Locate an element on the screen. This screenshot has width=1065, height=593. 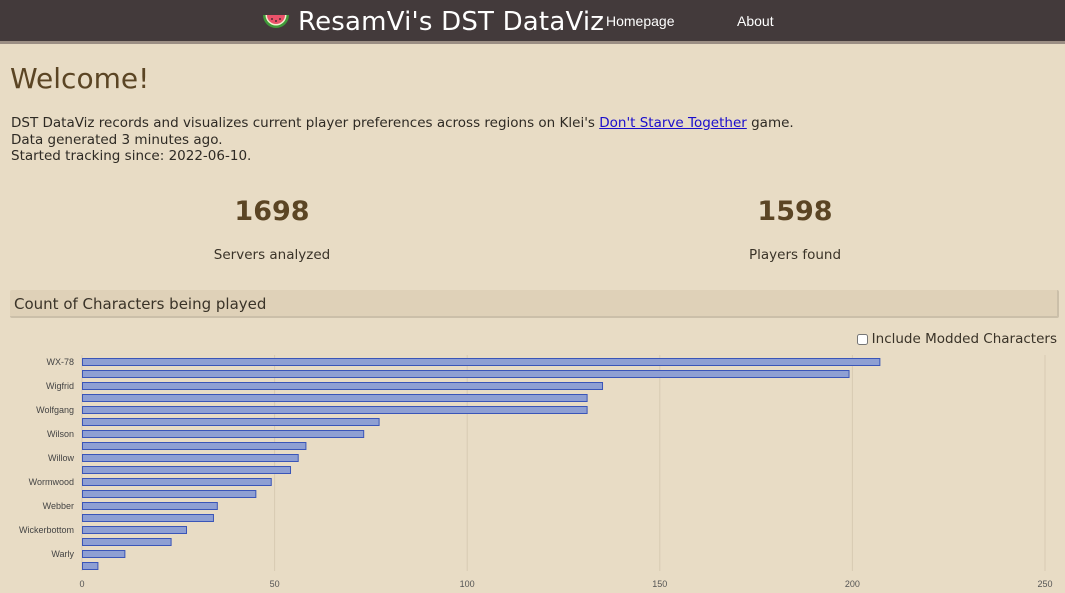
brand: ResamVi's DST DataViz is located at coordinates (433, 22).